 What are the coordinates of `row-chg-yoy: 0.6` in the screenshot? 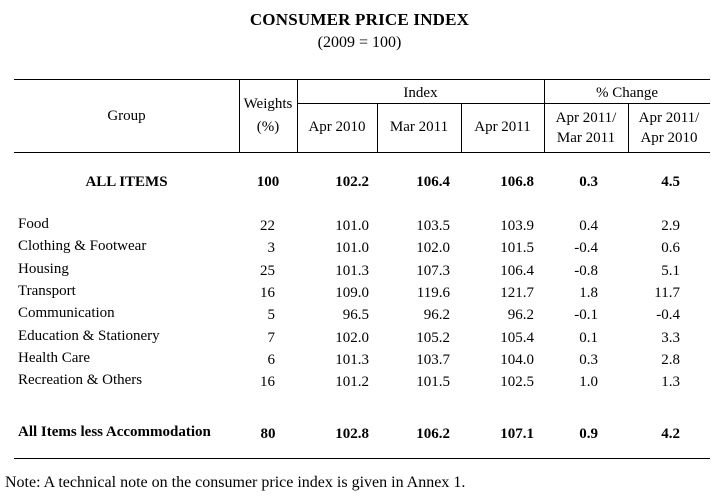 It's located at (670, 248).